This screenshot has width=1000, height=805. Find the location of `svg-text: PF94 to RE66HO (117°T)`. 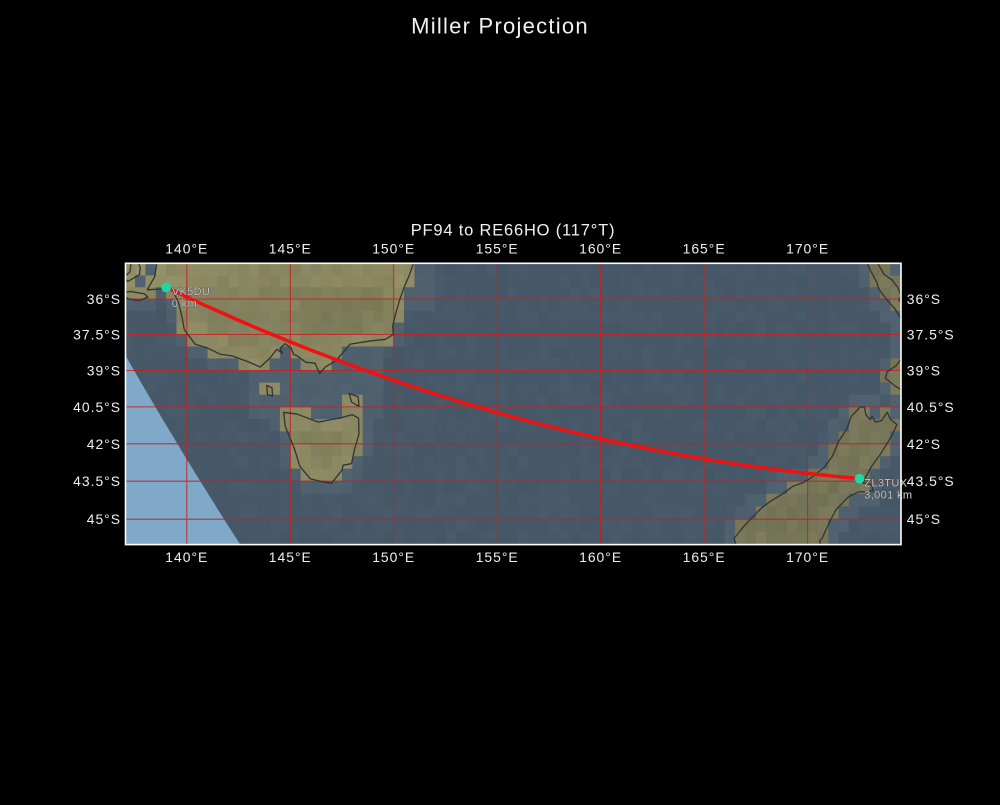

svg-text: PF94 to RE66HO (117°T) is located at coordinates (513, 231).